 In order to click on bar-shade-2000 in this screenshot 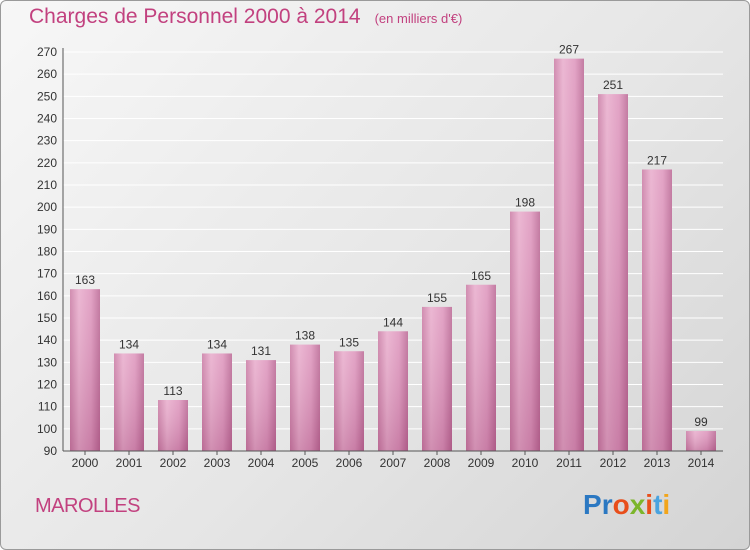, I will do `click(85, 370)`.